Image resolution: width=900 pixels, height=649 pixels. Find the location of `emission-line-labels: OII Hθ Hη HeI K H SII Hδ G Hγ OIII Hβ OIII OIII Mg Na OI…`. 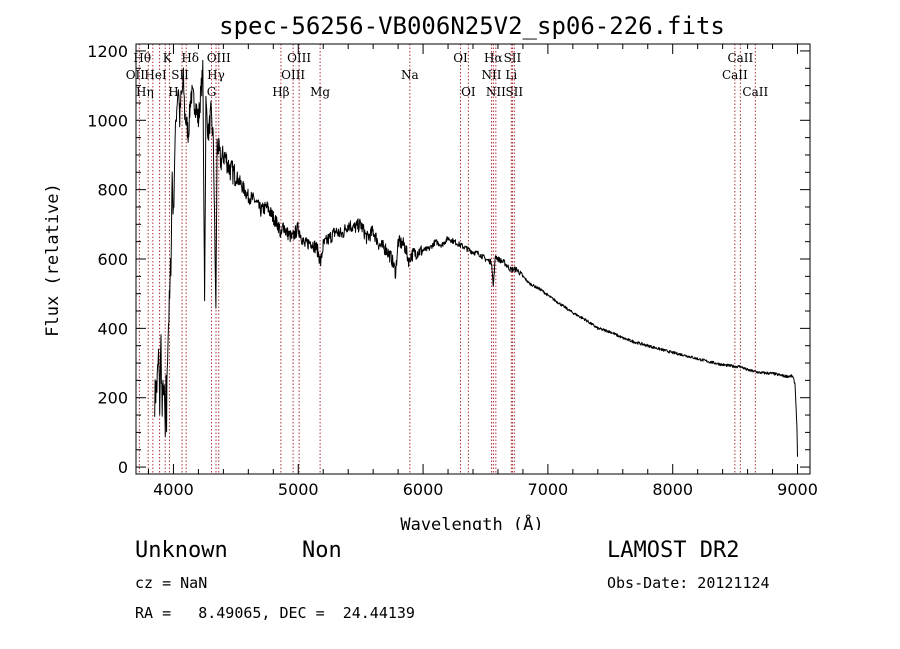

emission-line-labels: OII Hθ Hη HeI K H SII Hδ G Hγ OIII Hβ OIII OIII Mg Na OI… is located at coordinates (447, 75).